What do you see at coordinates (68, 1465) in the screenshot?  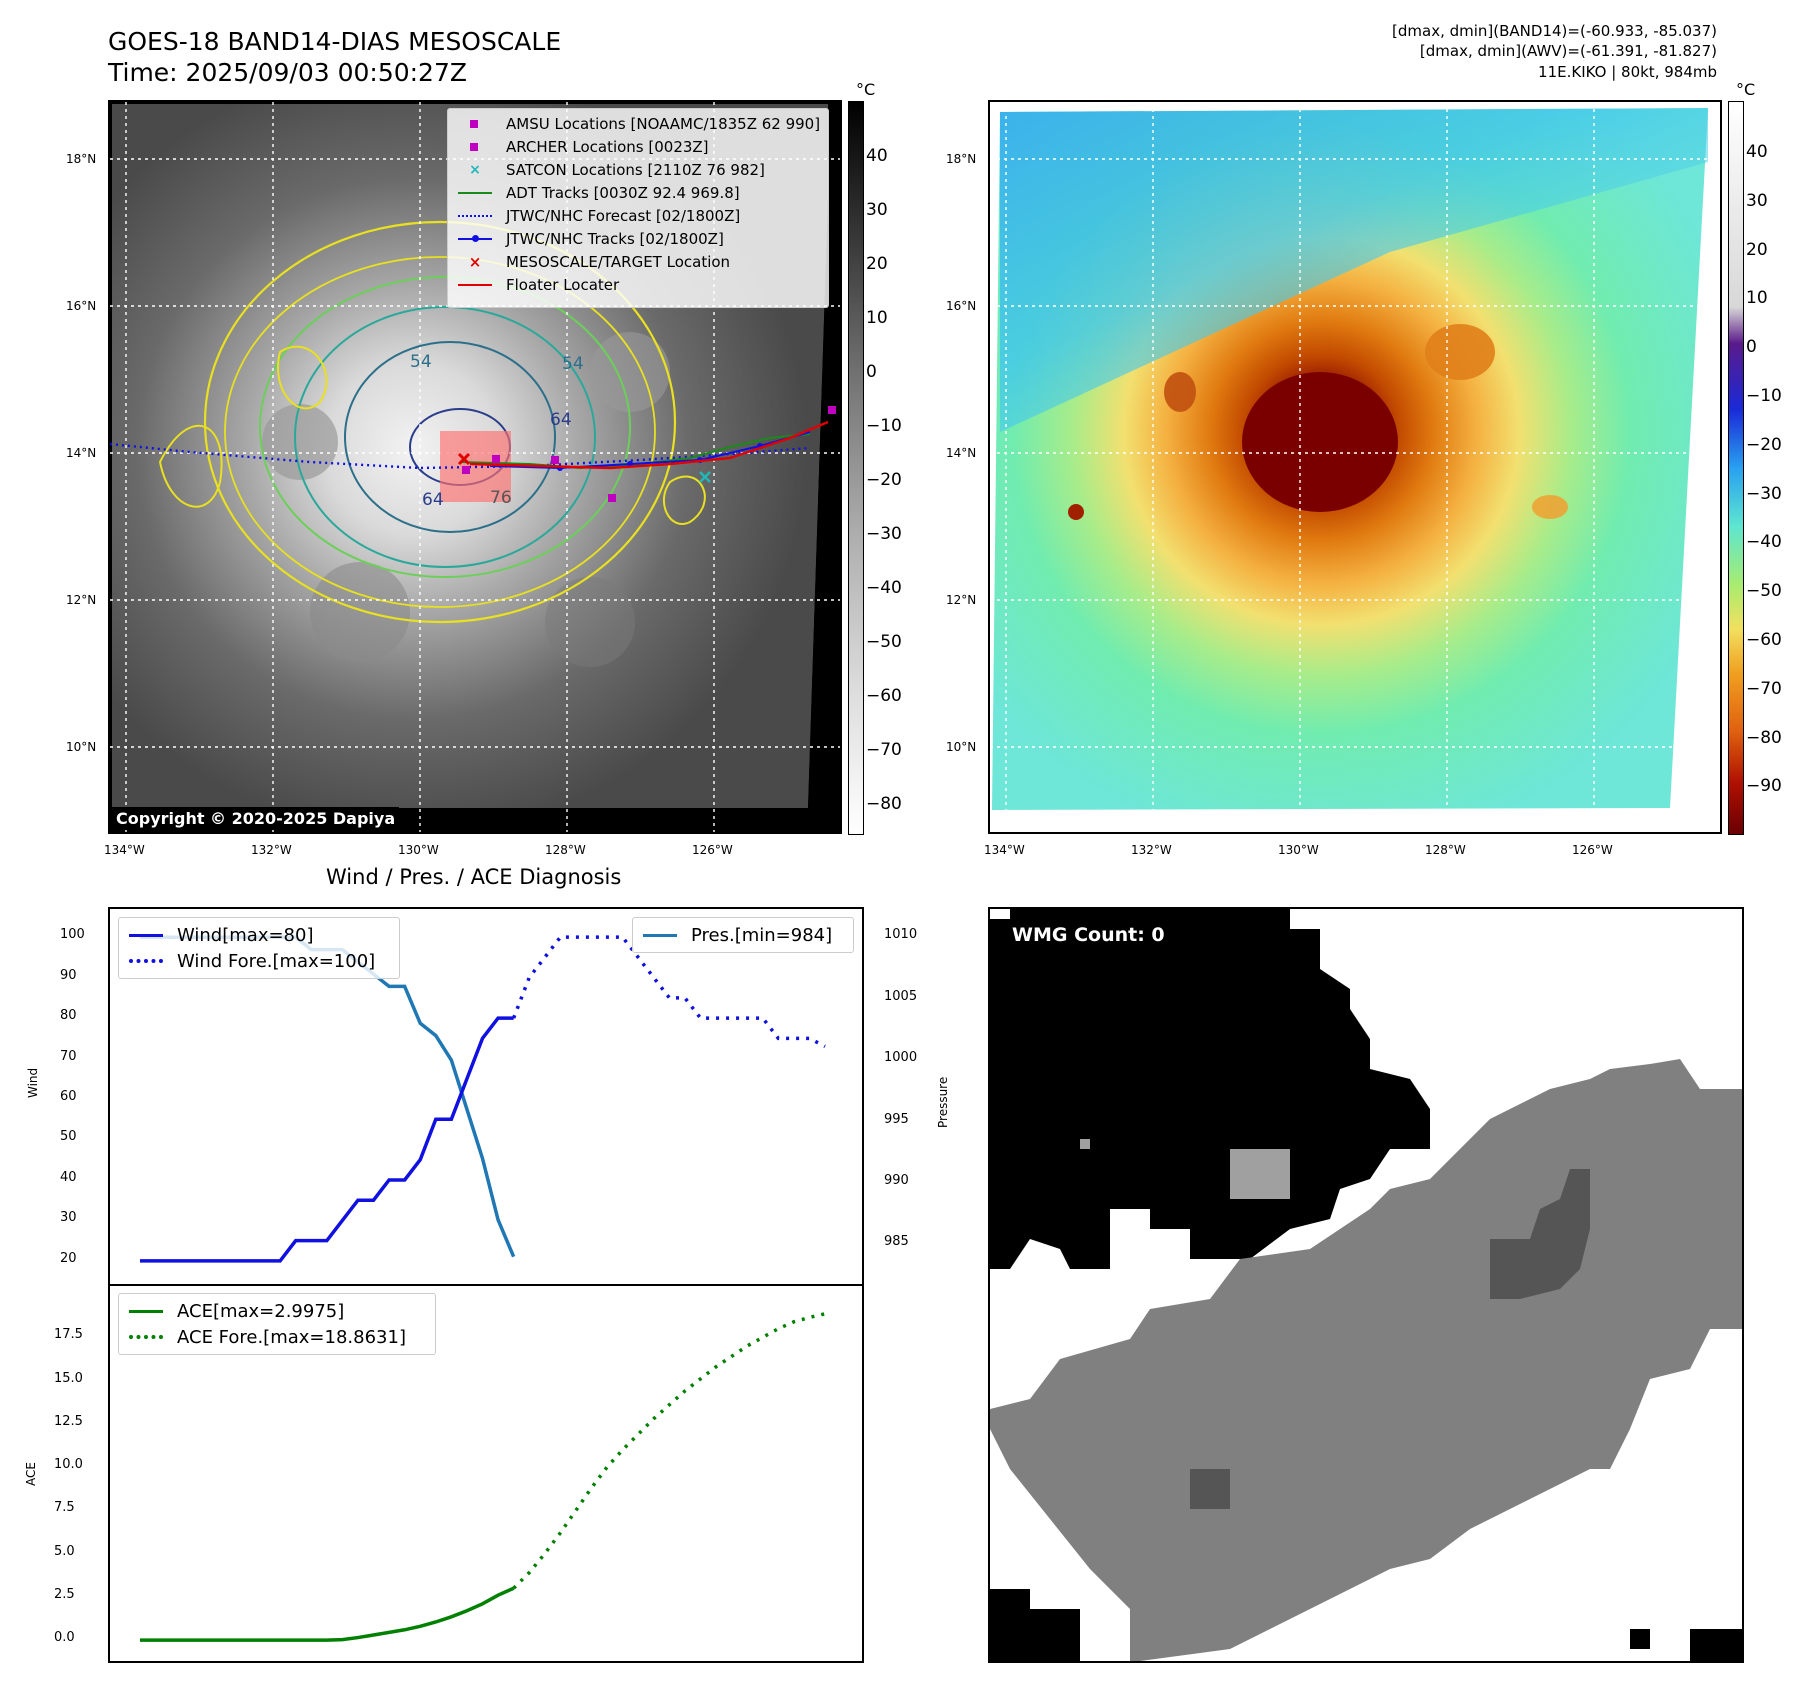 I see `ace-tick: 10.0` at bounding box center [68, 1465].